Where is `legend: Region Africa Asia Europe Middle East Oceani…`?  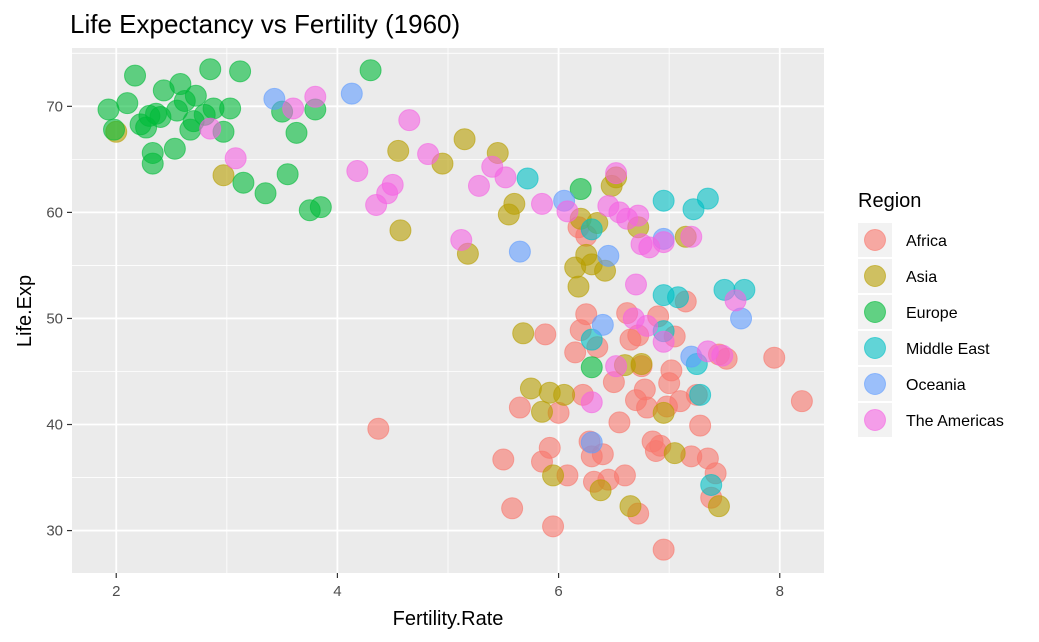
legend: Region Africa Asia Europe Middle East Oceani… is located at coordinates (931, 313).